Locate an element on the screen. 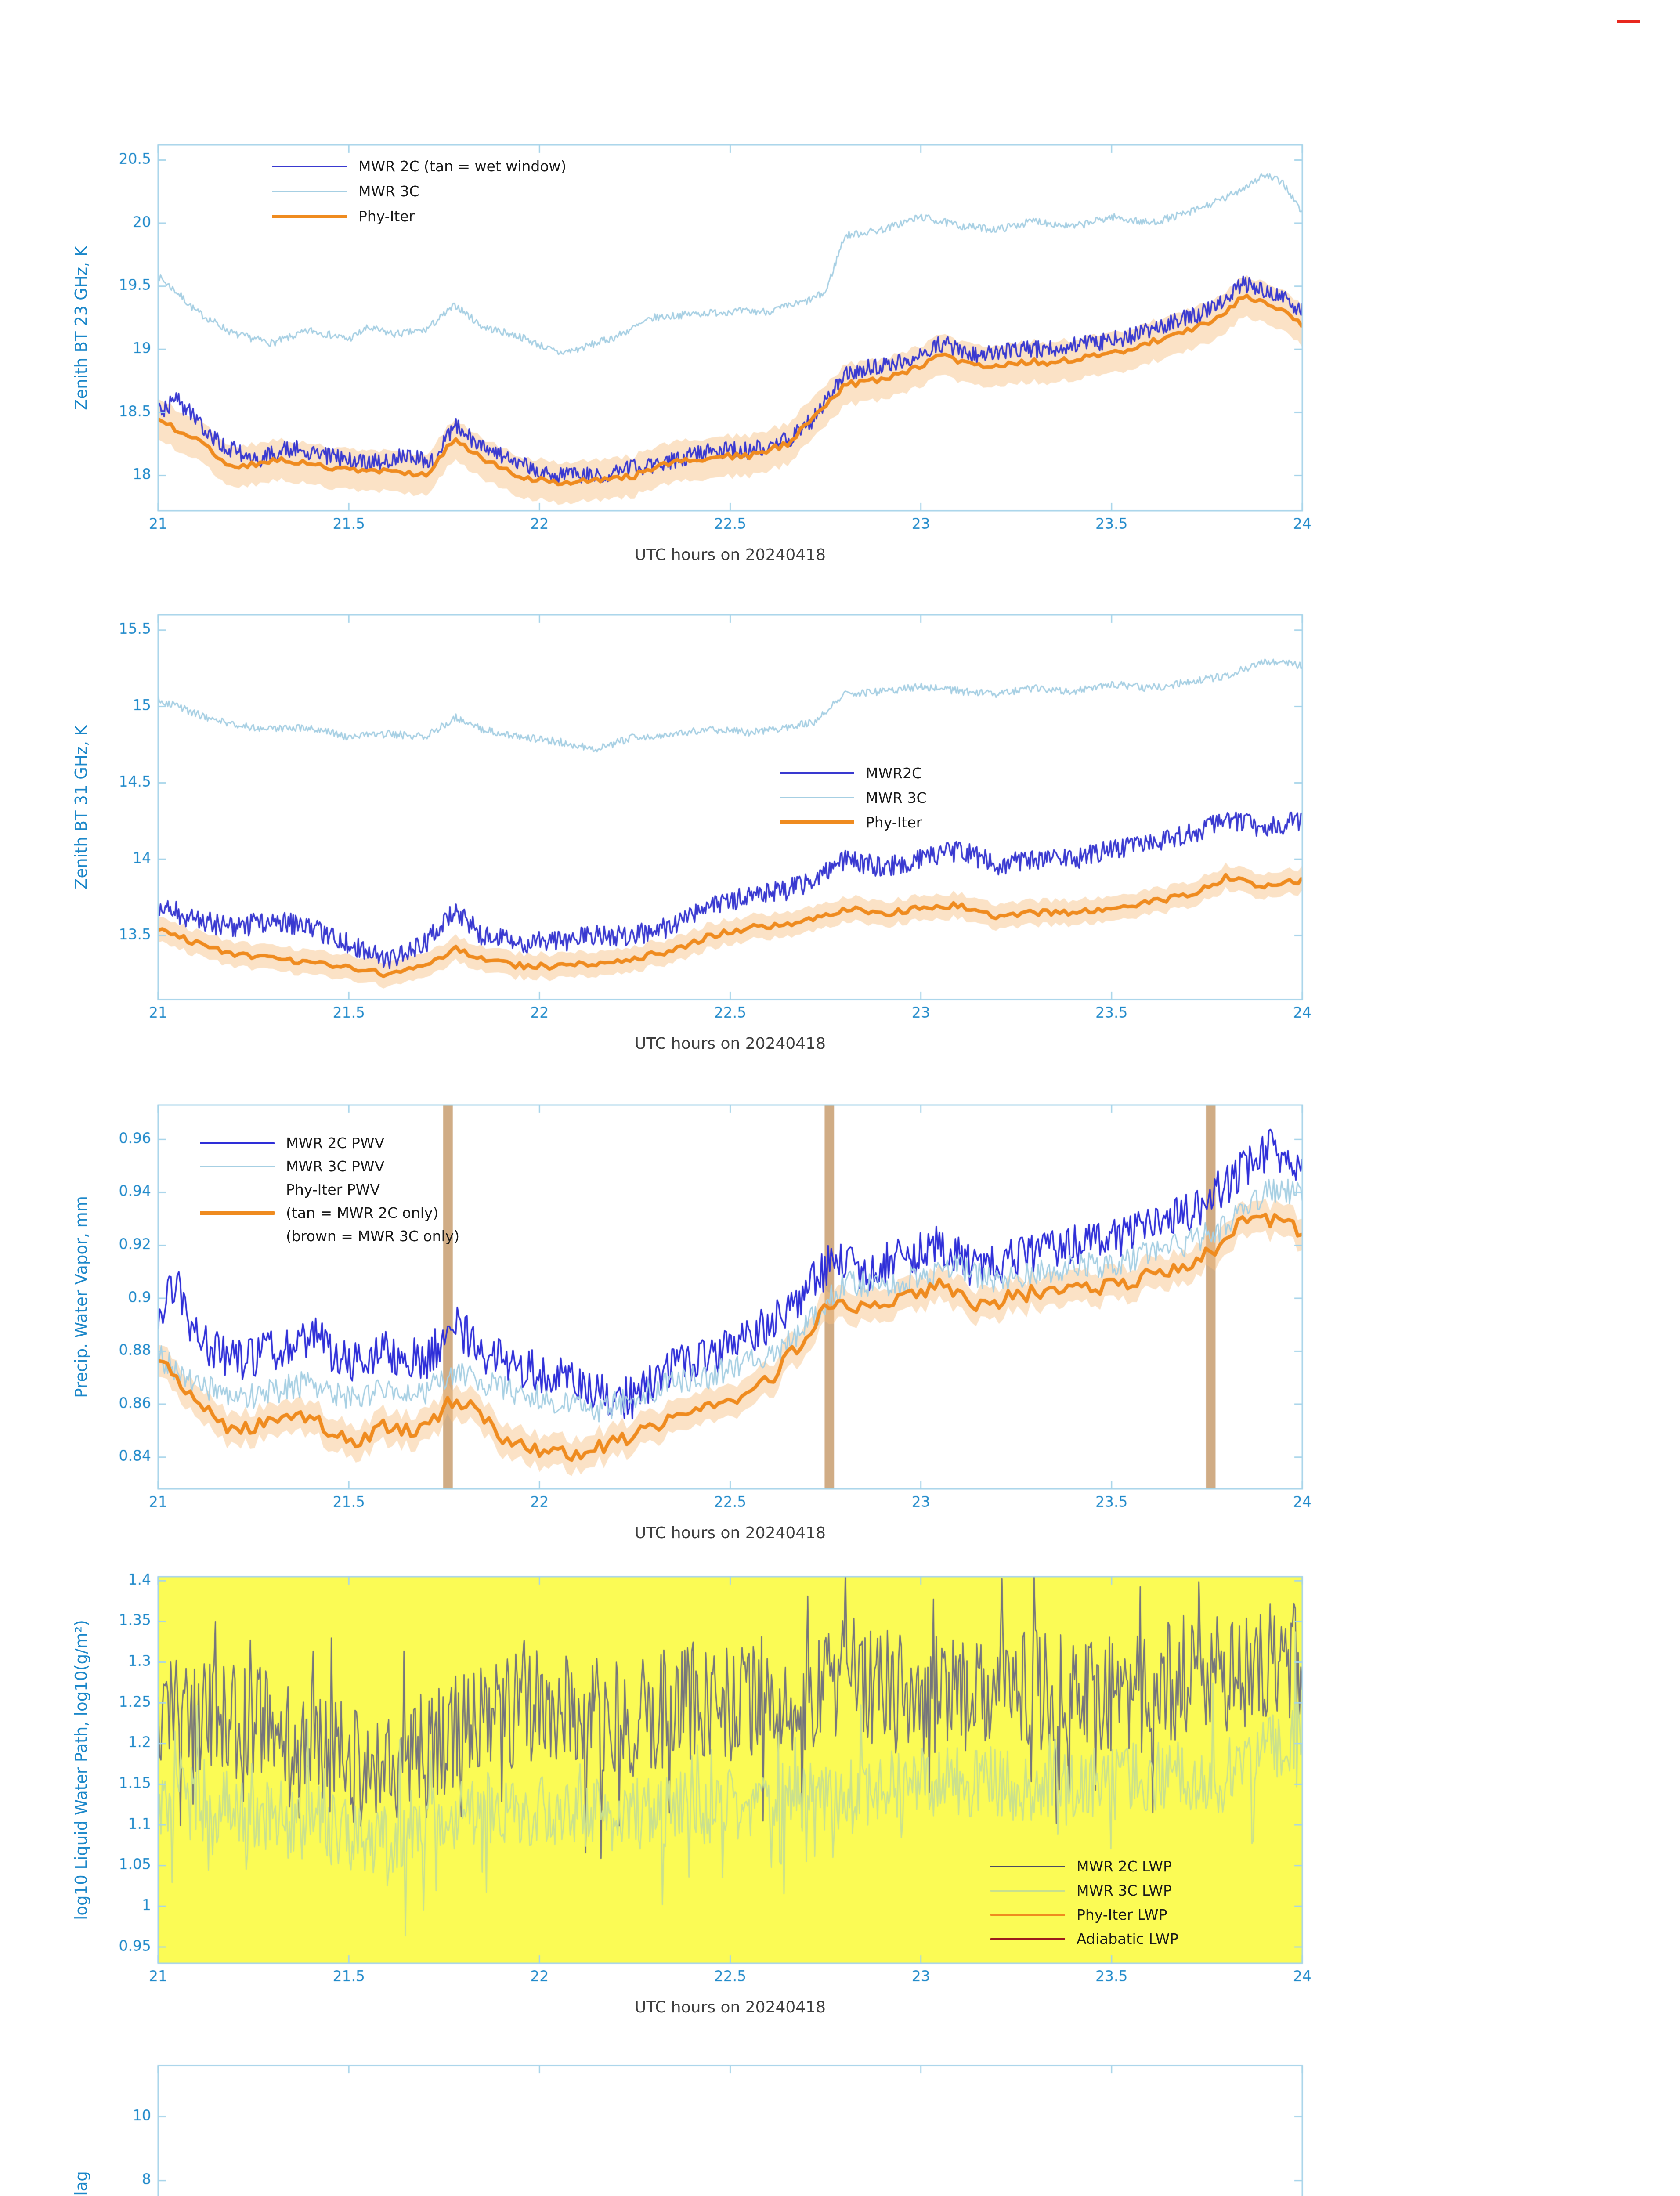  legend-label: Adiabatic LWP is located at coordinates (1128, 1938).